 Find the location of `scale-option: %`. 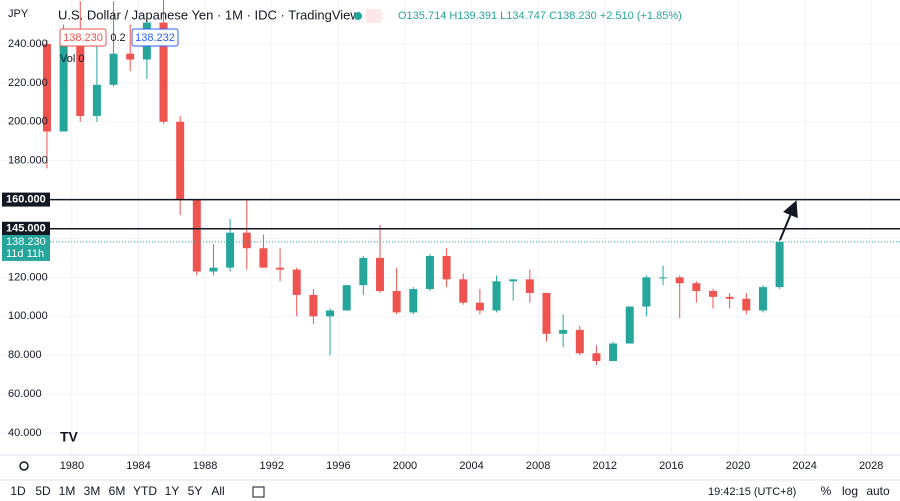

scale-option: % is located at coordinates (826, 491).